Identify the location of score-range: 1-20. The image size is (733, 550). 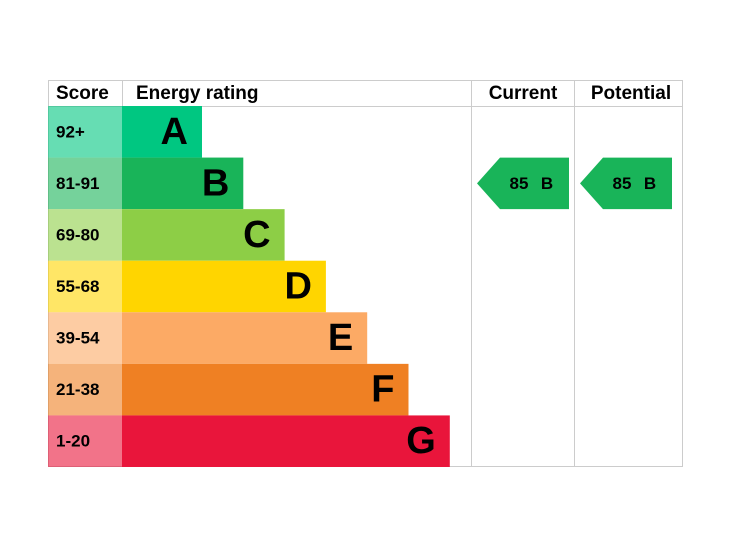
(73, 441).